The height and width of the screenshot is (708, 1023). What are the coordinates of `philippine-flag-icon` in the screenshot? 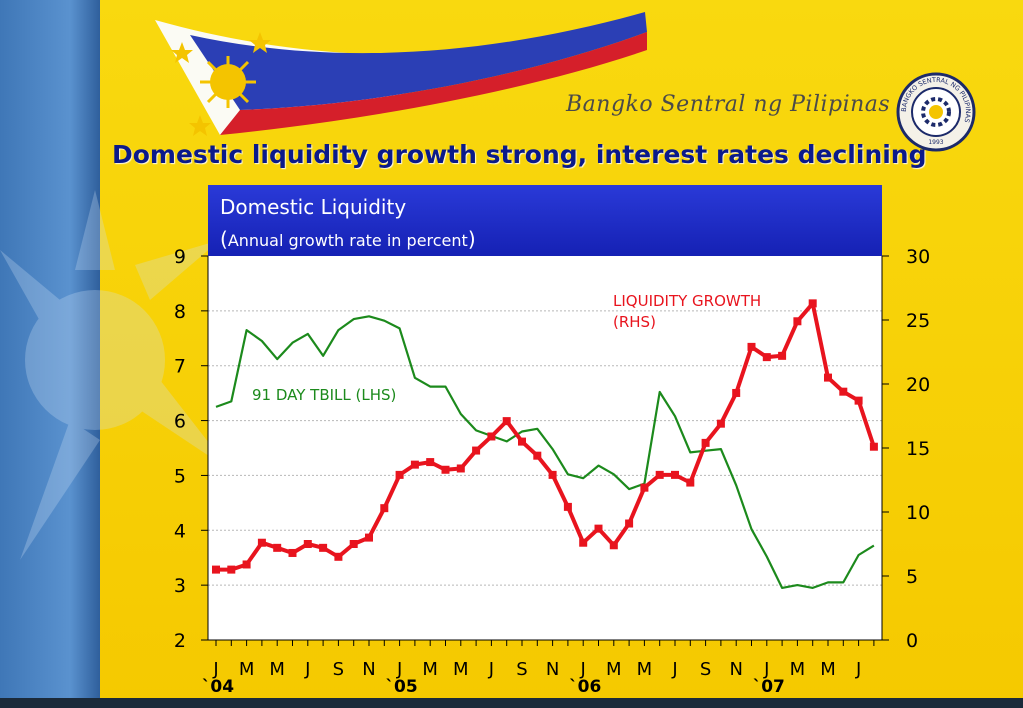 It's located at (401, 74).